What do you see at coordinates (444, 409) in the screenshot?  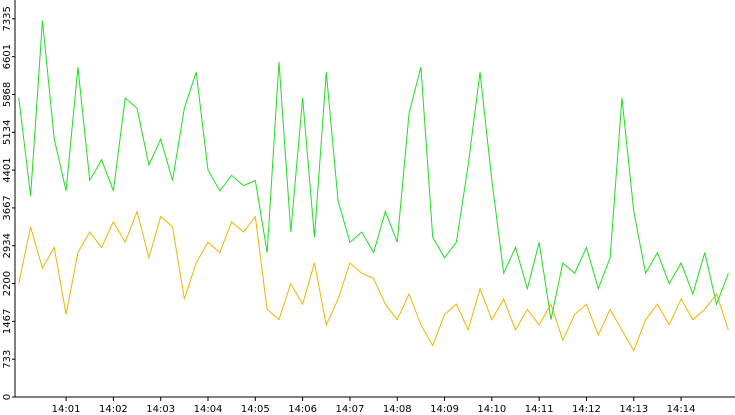 I see `x-tick-label: 14:09` at bounding box center [444, 409].